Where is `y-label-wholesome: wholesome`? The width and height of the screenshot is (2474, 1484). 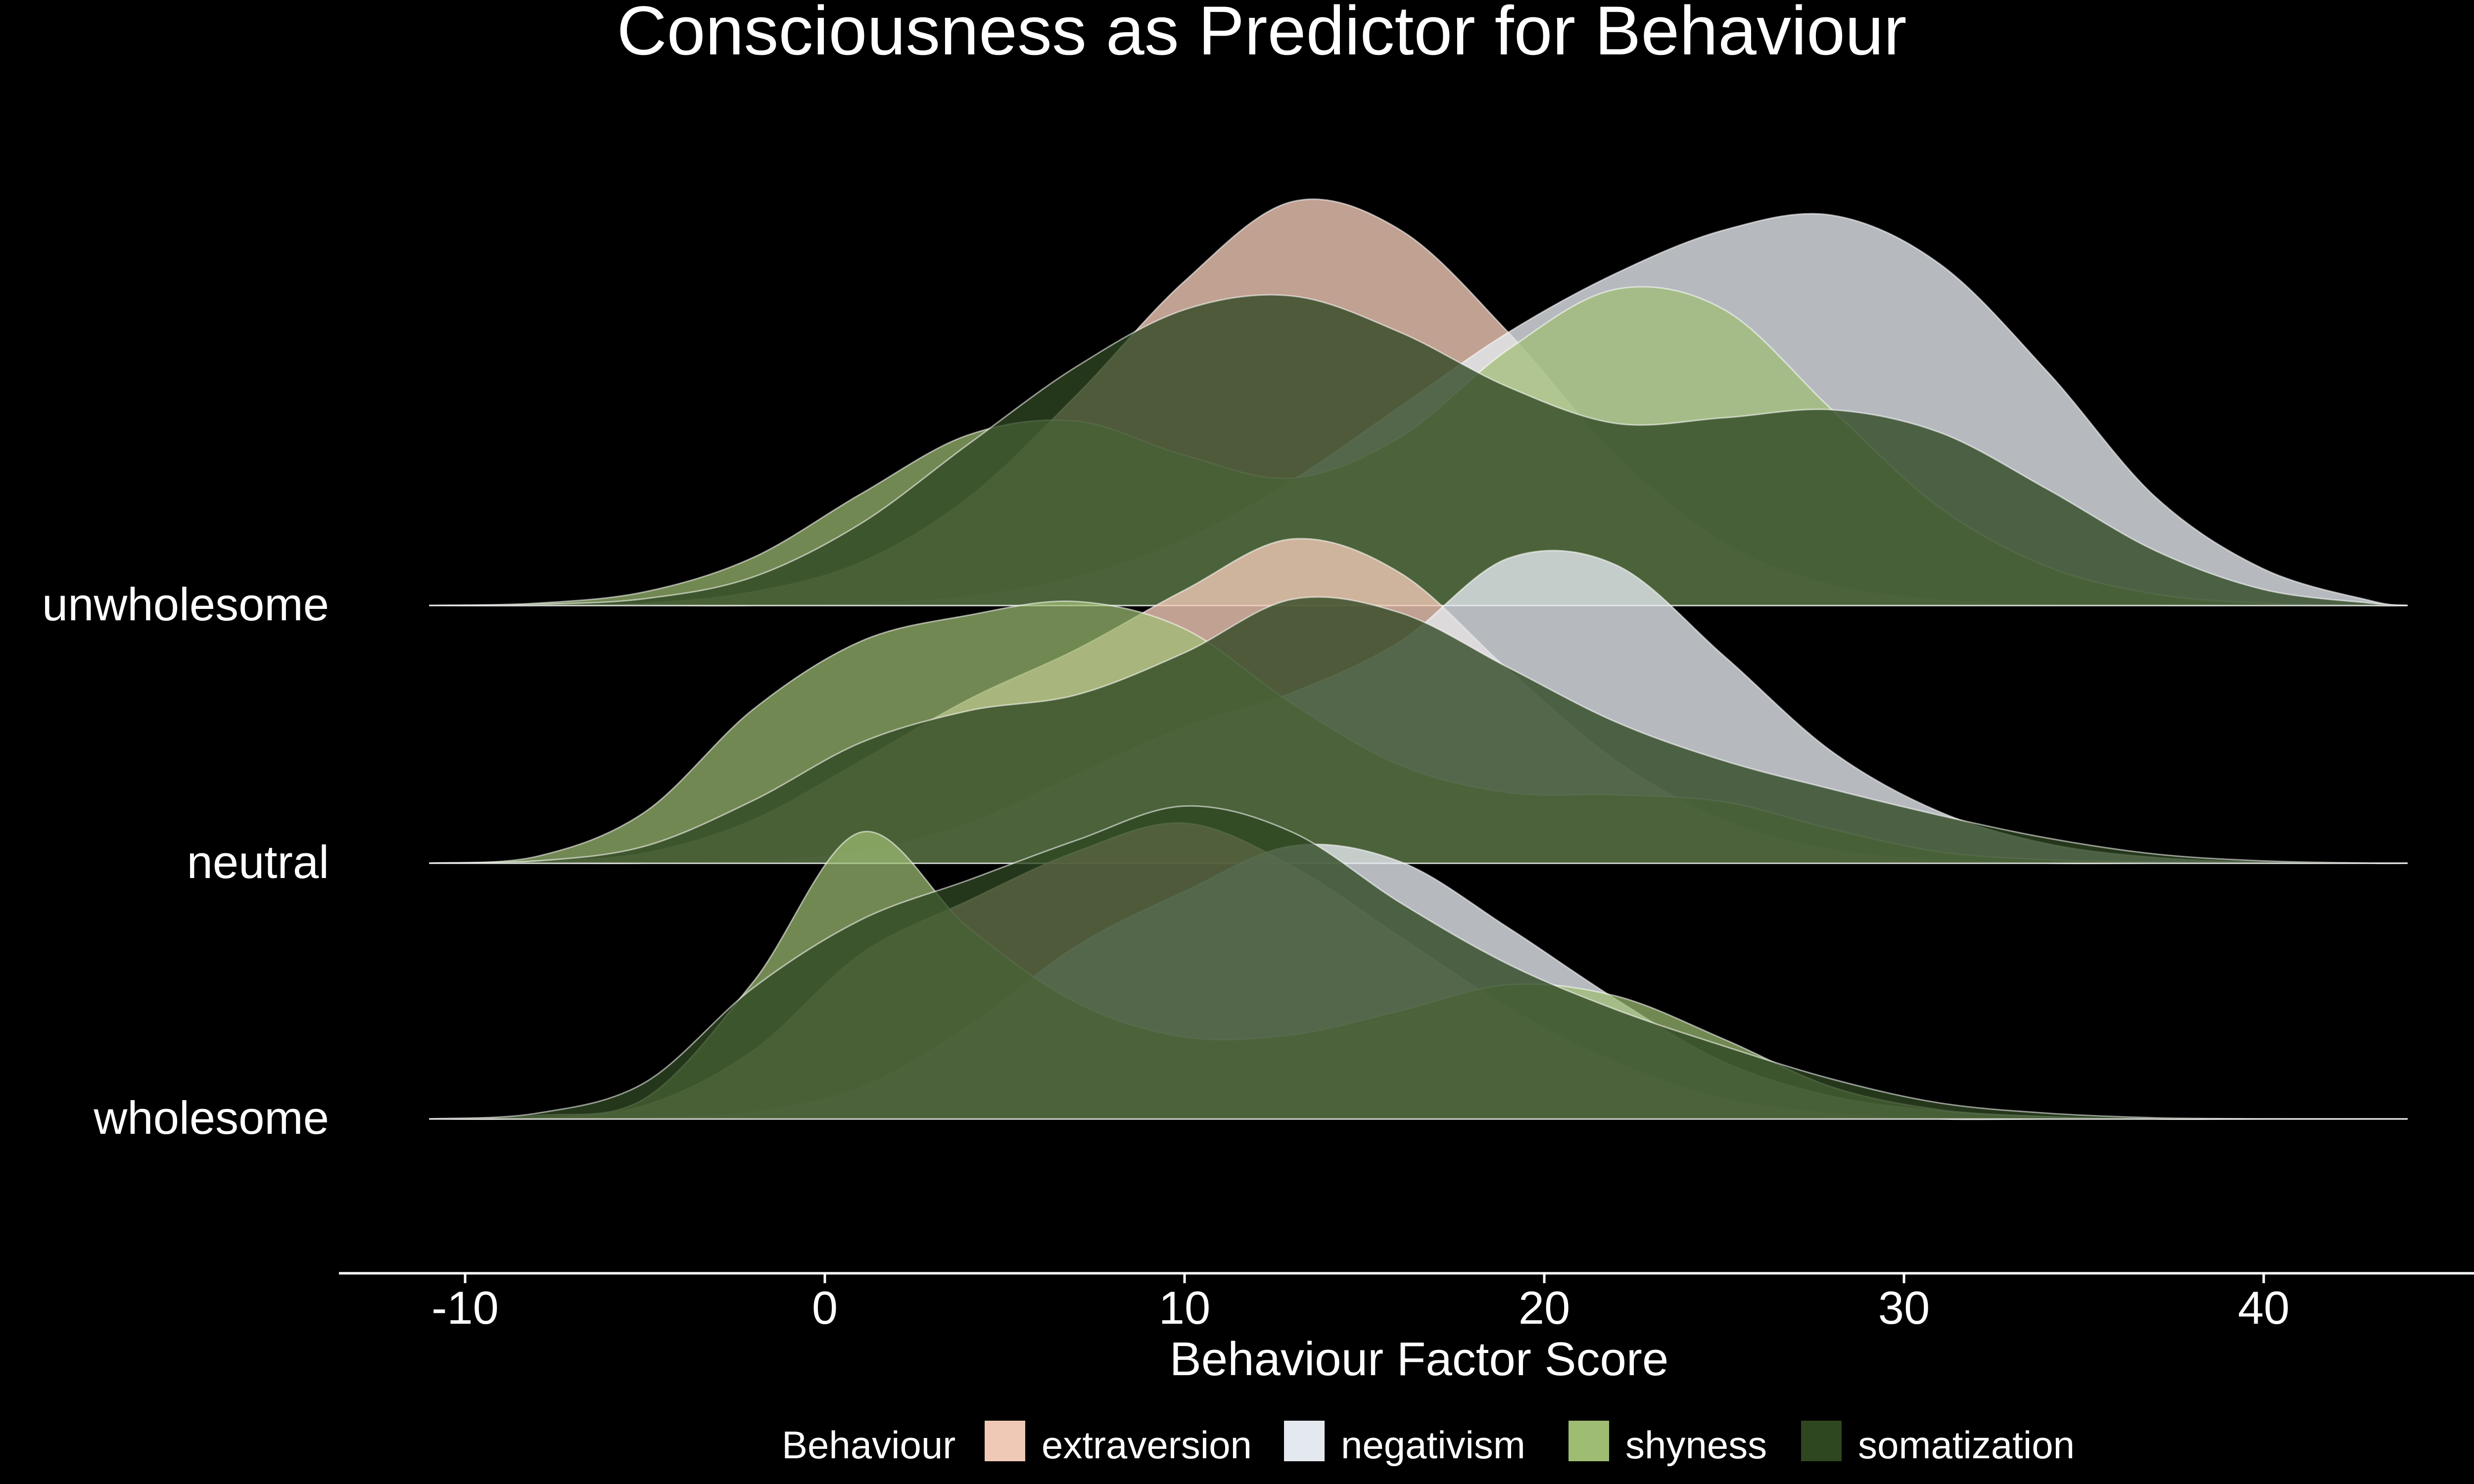 y-label-wholesome: wholesome is located at coordinates (212, 1118).